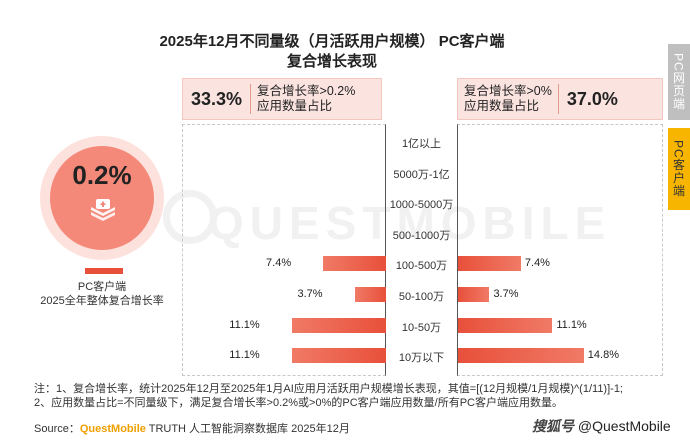 The height and width of the screenshot is (444, 690). I want to click on left-header-line2: 应用数量占比, so click(295, 106).